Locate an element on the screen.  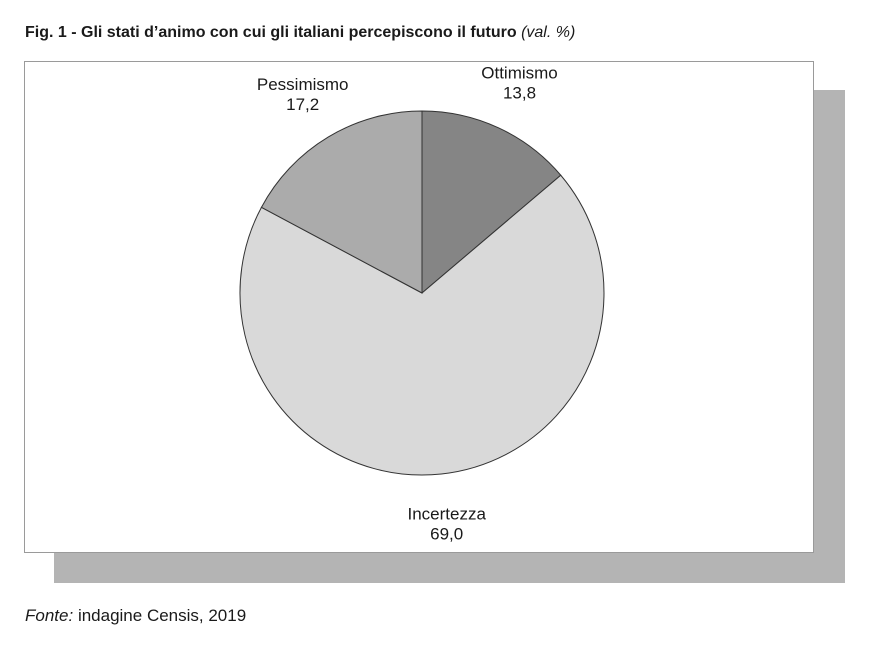
source-note: Fonte: indagine Censis, 2019 is located at coordinates (135, 616).